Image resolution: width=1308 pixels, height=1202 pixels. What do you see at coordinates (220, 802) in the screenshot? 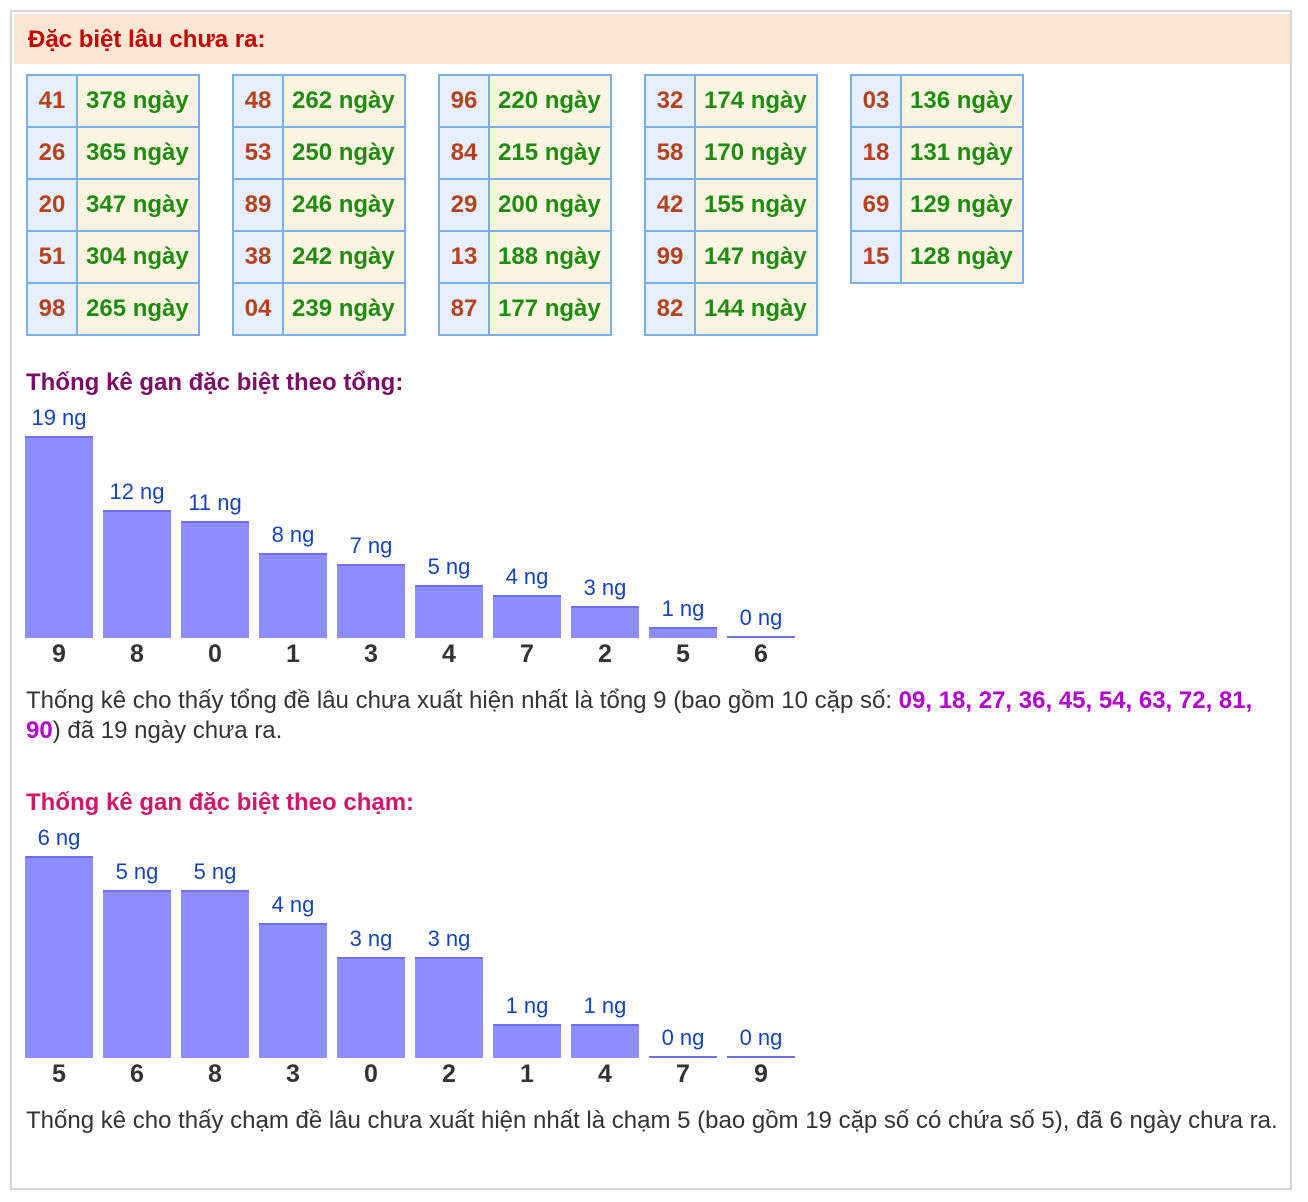
I see `cham-section-title: Thống kê gan đặc biệt theo chạm:` at bounding box center [220, 802].